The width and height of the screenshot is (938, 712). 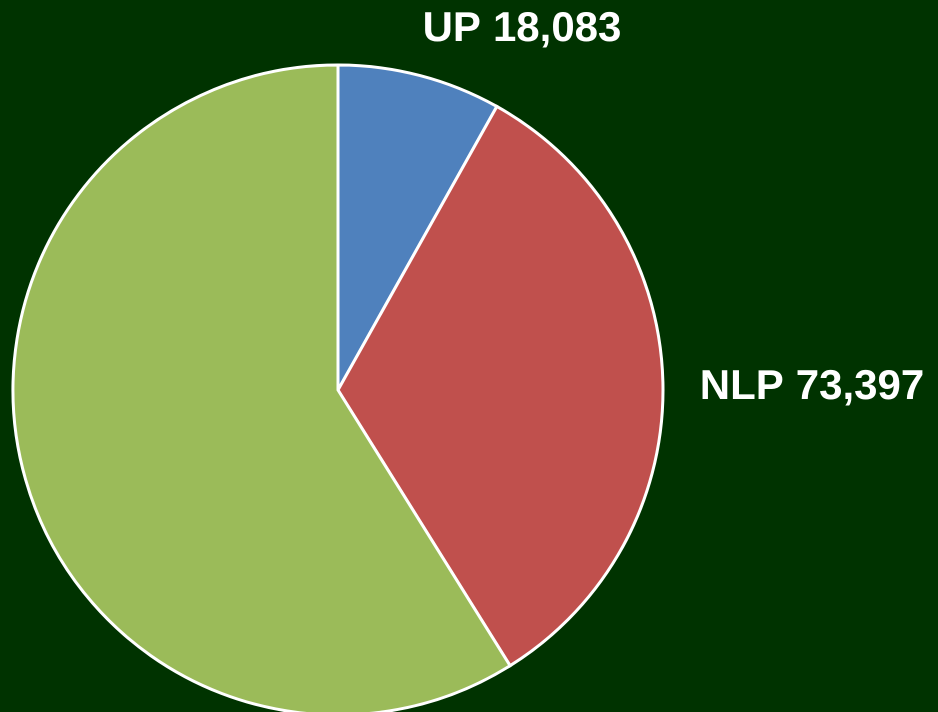 What do you see at coordinates (742, 384) in the screenshot?
I see `category-label: NLP` at bounding box center [742, 384].